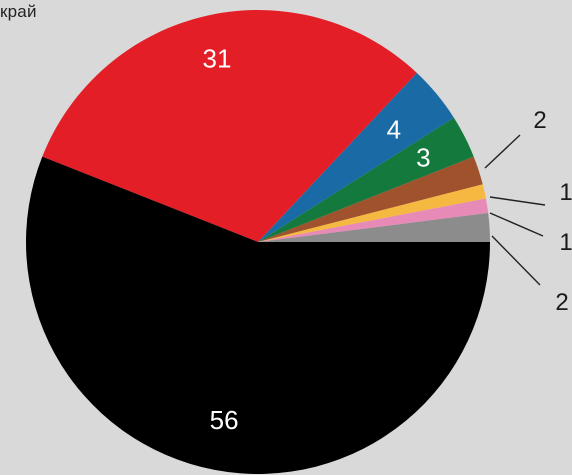 Image resolution: width=572 pixels, height=475 pixels. Describe the element at coordinates (565, 192) in the screenshot. I see `slice-label-5: 1` at that location.